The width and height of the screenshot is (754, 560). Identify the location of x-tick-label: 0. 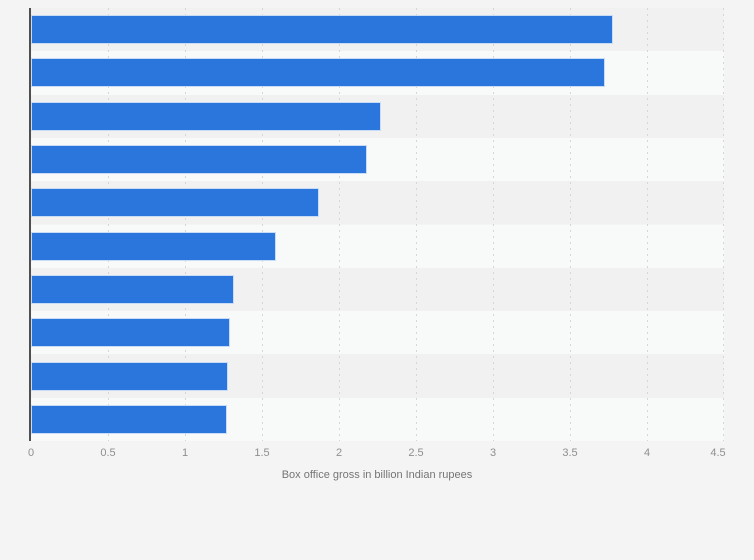
(31, 453).